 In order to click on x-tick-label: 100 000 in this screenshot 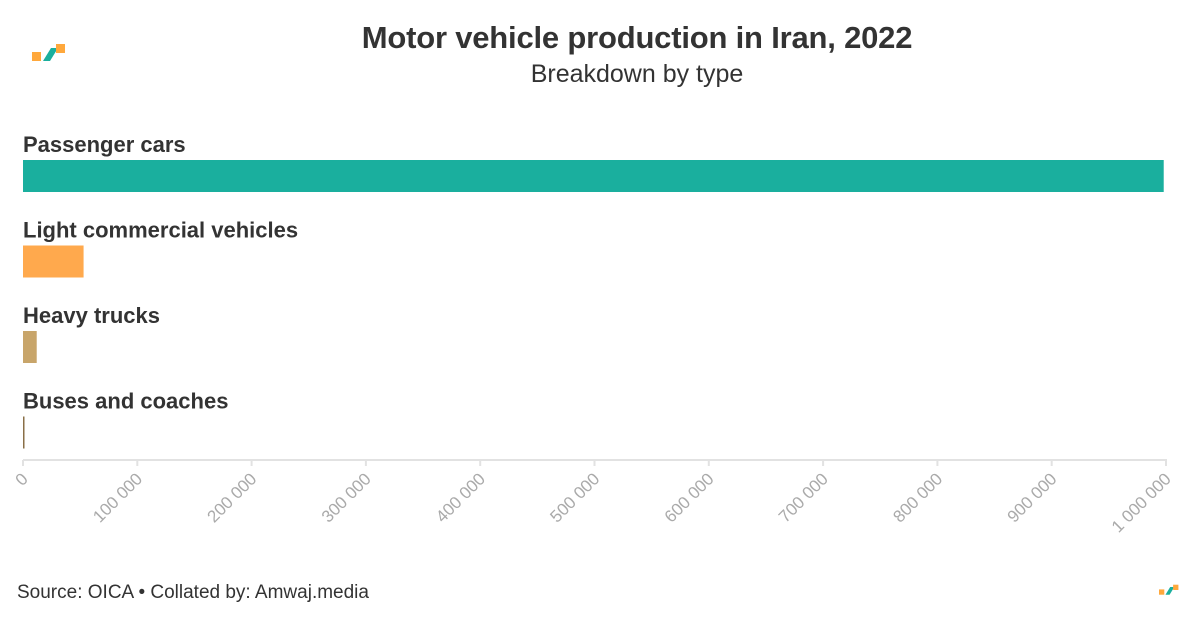, I will do `click(117, 497)`.